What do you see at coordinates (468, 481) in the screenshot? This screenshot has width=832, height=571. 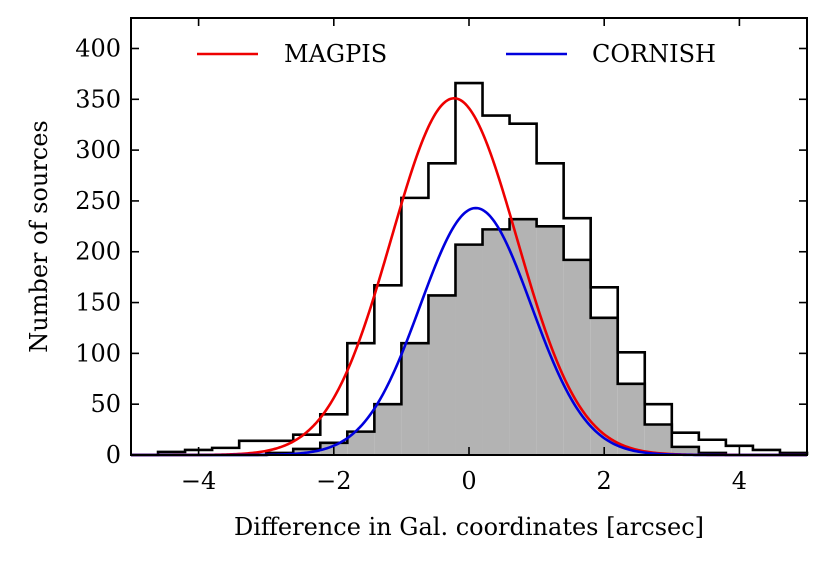 I see `x-tick-label: 0` at bounding box center [468, 481].